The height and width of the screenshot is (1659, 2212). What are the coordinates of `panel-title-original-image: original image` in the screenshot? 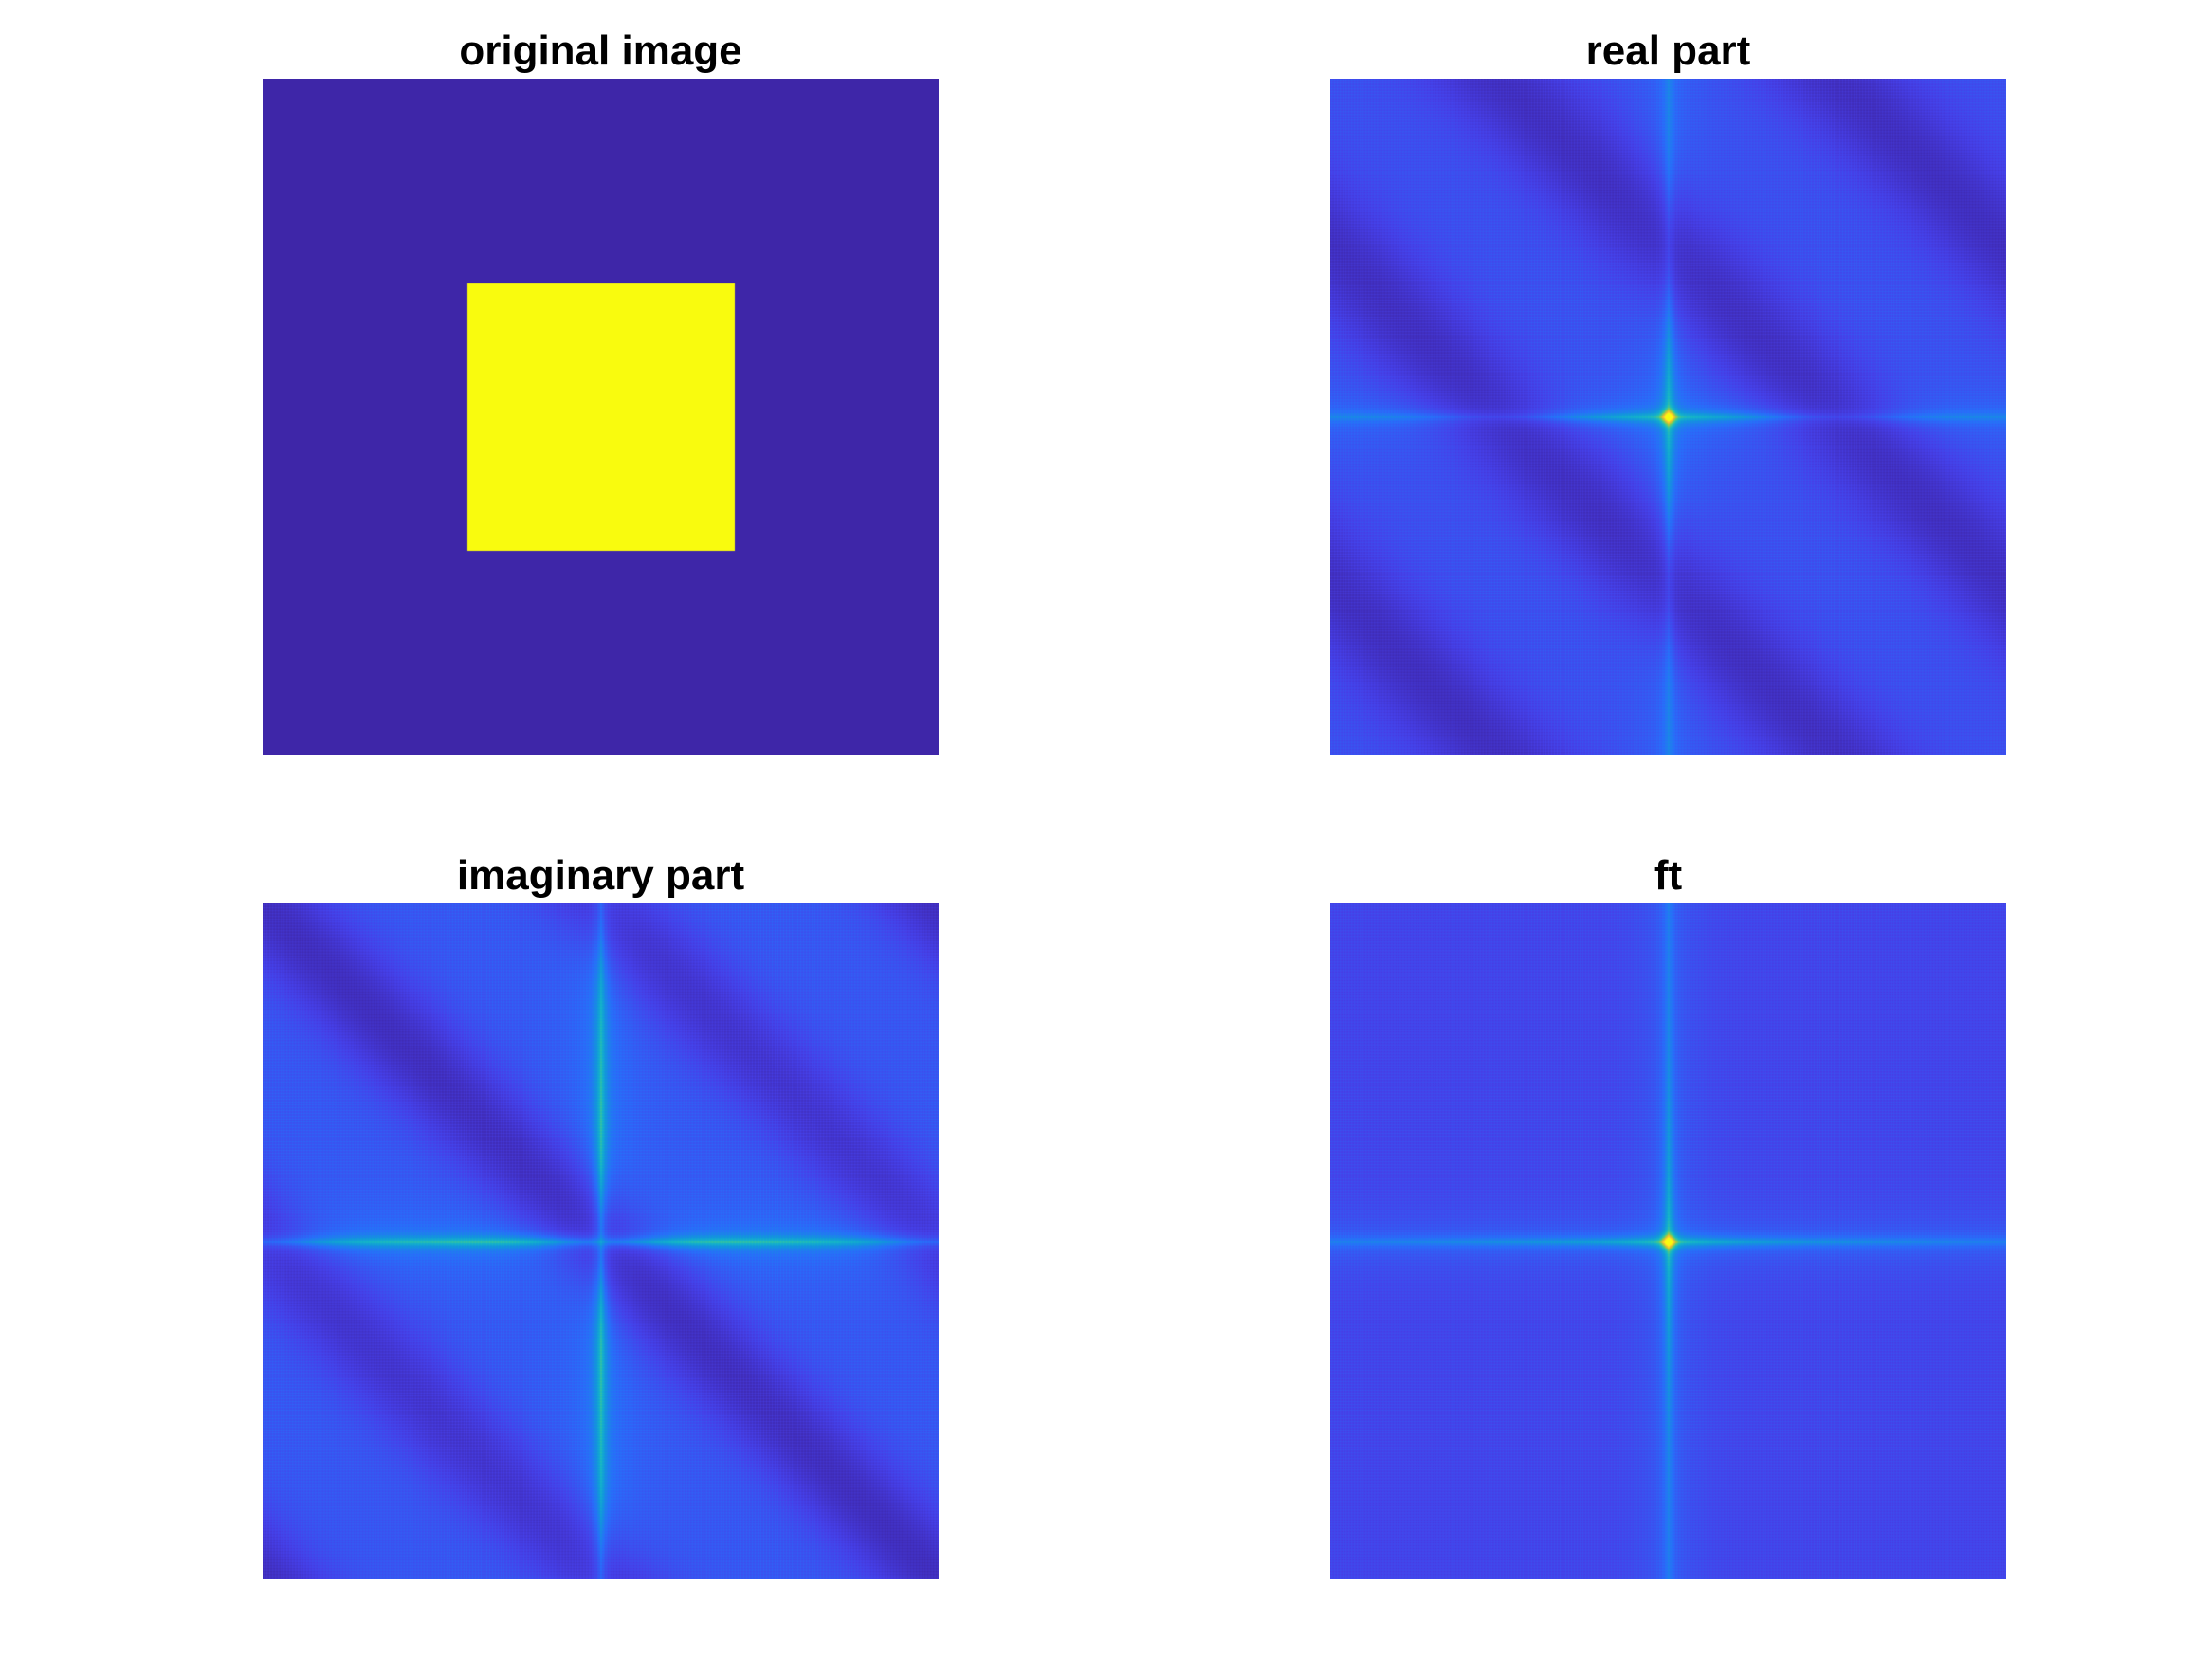 It's located at (600, 50).